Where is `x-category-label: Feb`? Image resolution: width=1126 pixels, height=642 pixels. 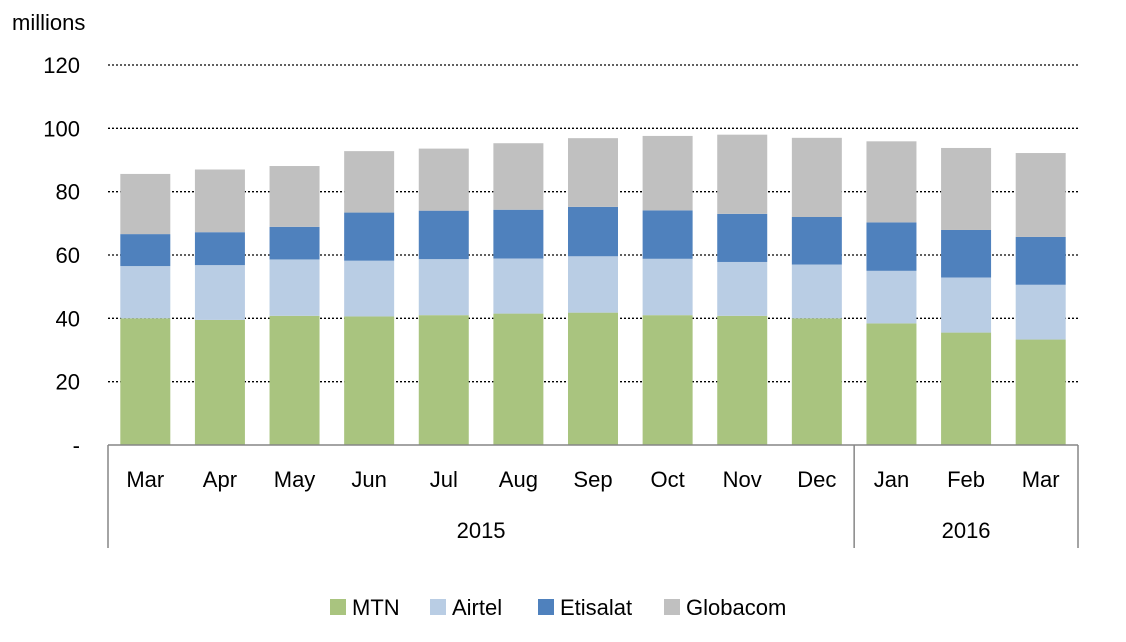
x-category-label: Feb is located at coordinates (966, 479).